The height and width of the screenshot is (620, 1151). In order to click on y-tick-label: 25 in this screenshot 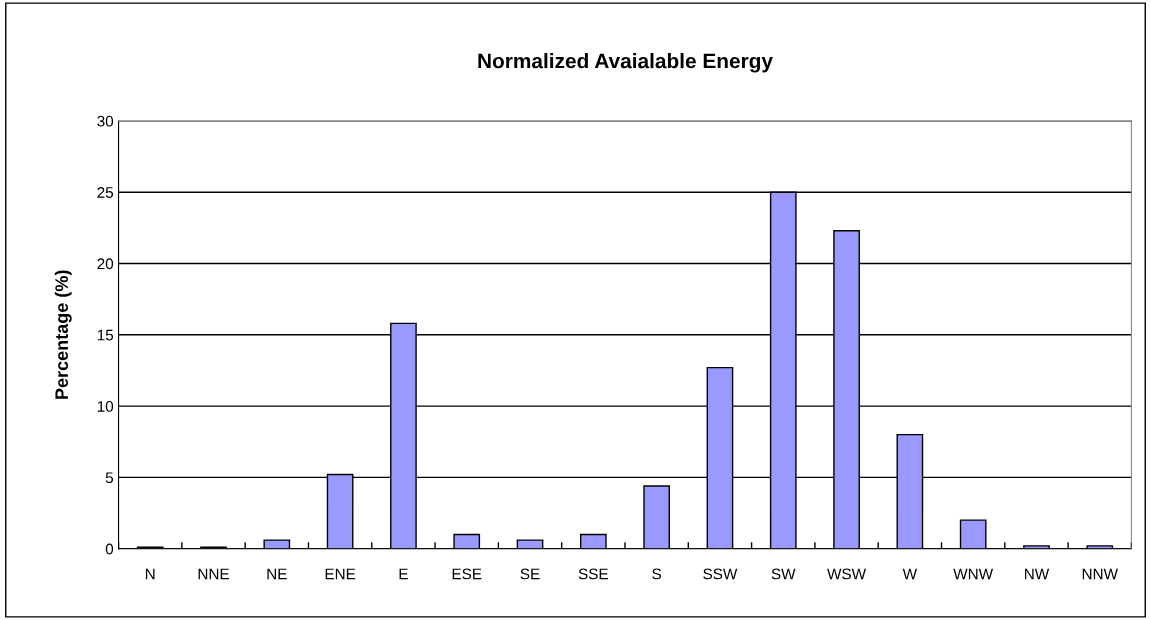, I will do `click(105, 192)`.